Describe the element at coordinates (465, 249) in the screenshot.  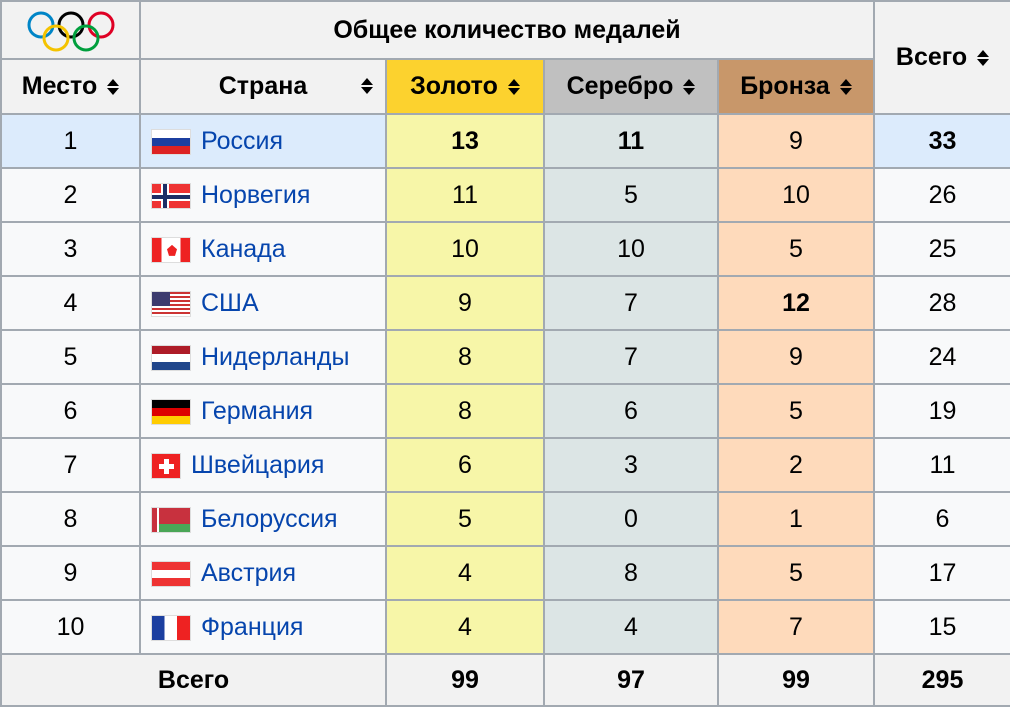
I see `gold-cell: 10` at that location.